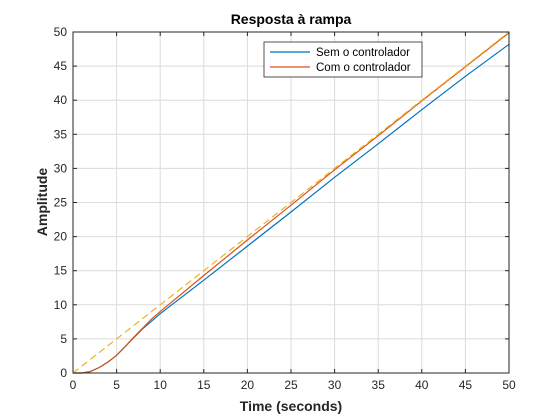 This screenshot has width=560, height=420. What do you see at coordinates (466, 385) in the screenshot?
I see `x-tick-label: 45` at bounding box center [466, 385].